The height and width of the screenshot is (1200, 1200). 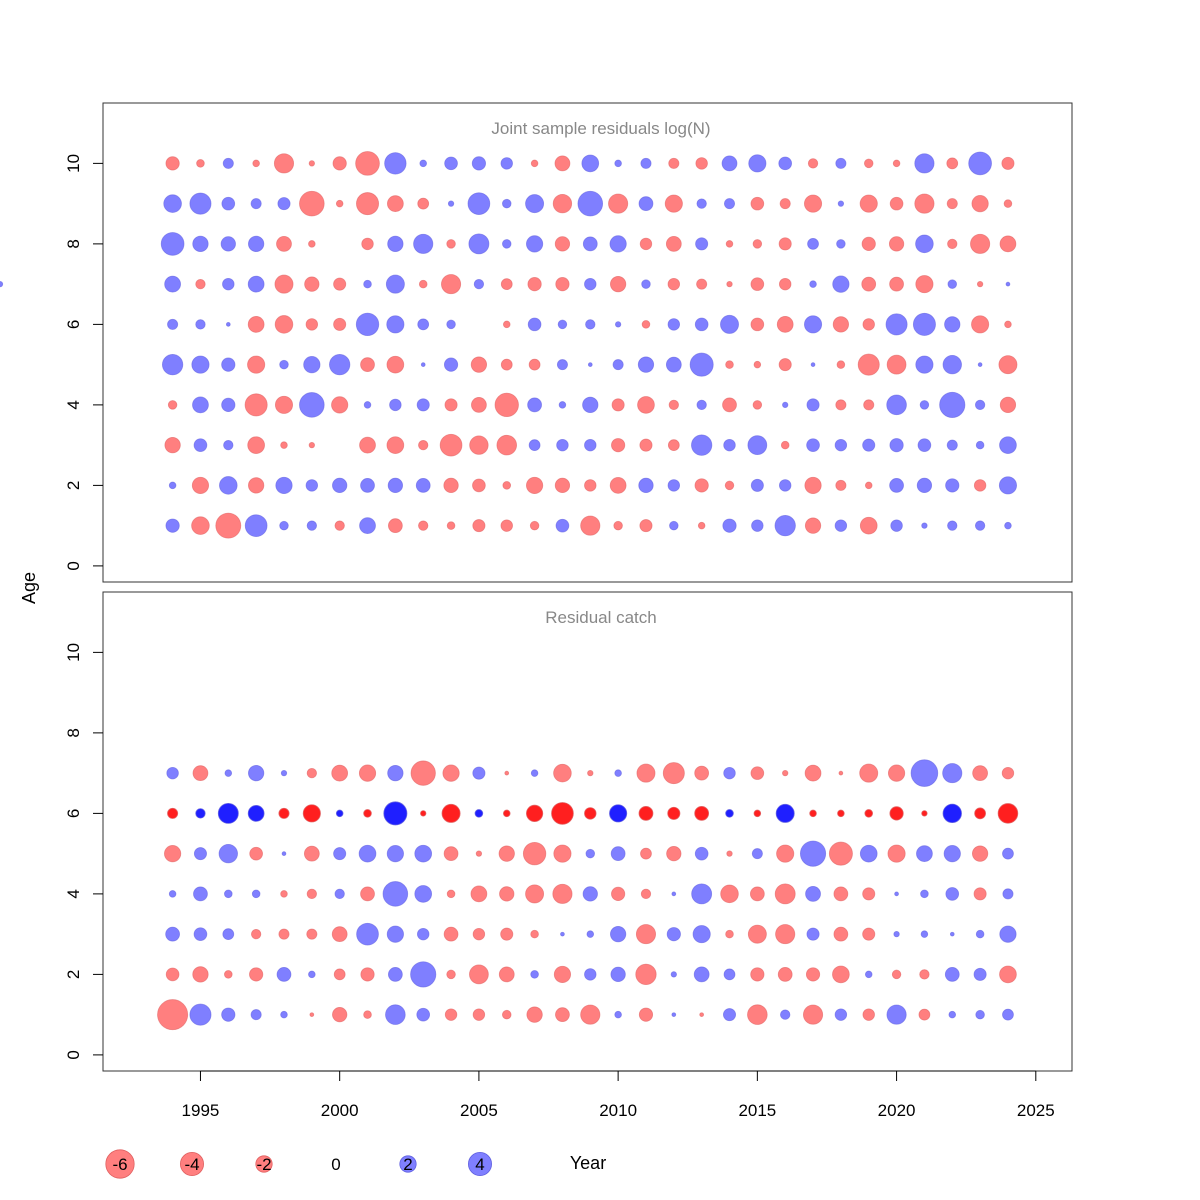 What do you see at coordinates (897, 1110) in the screenshot?
I see `x-tick-label: 2020` at bounding box center [897, 1110].